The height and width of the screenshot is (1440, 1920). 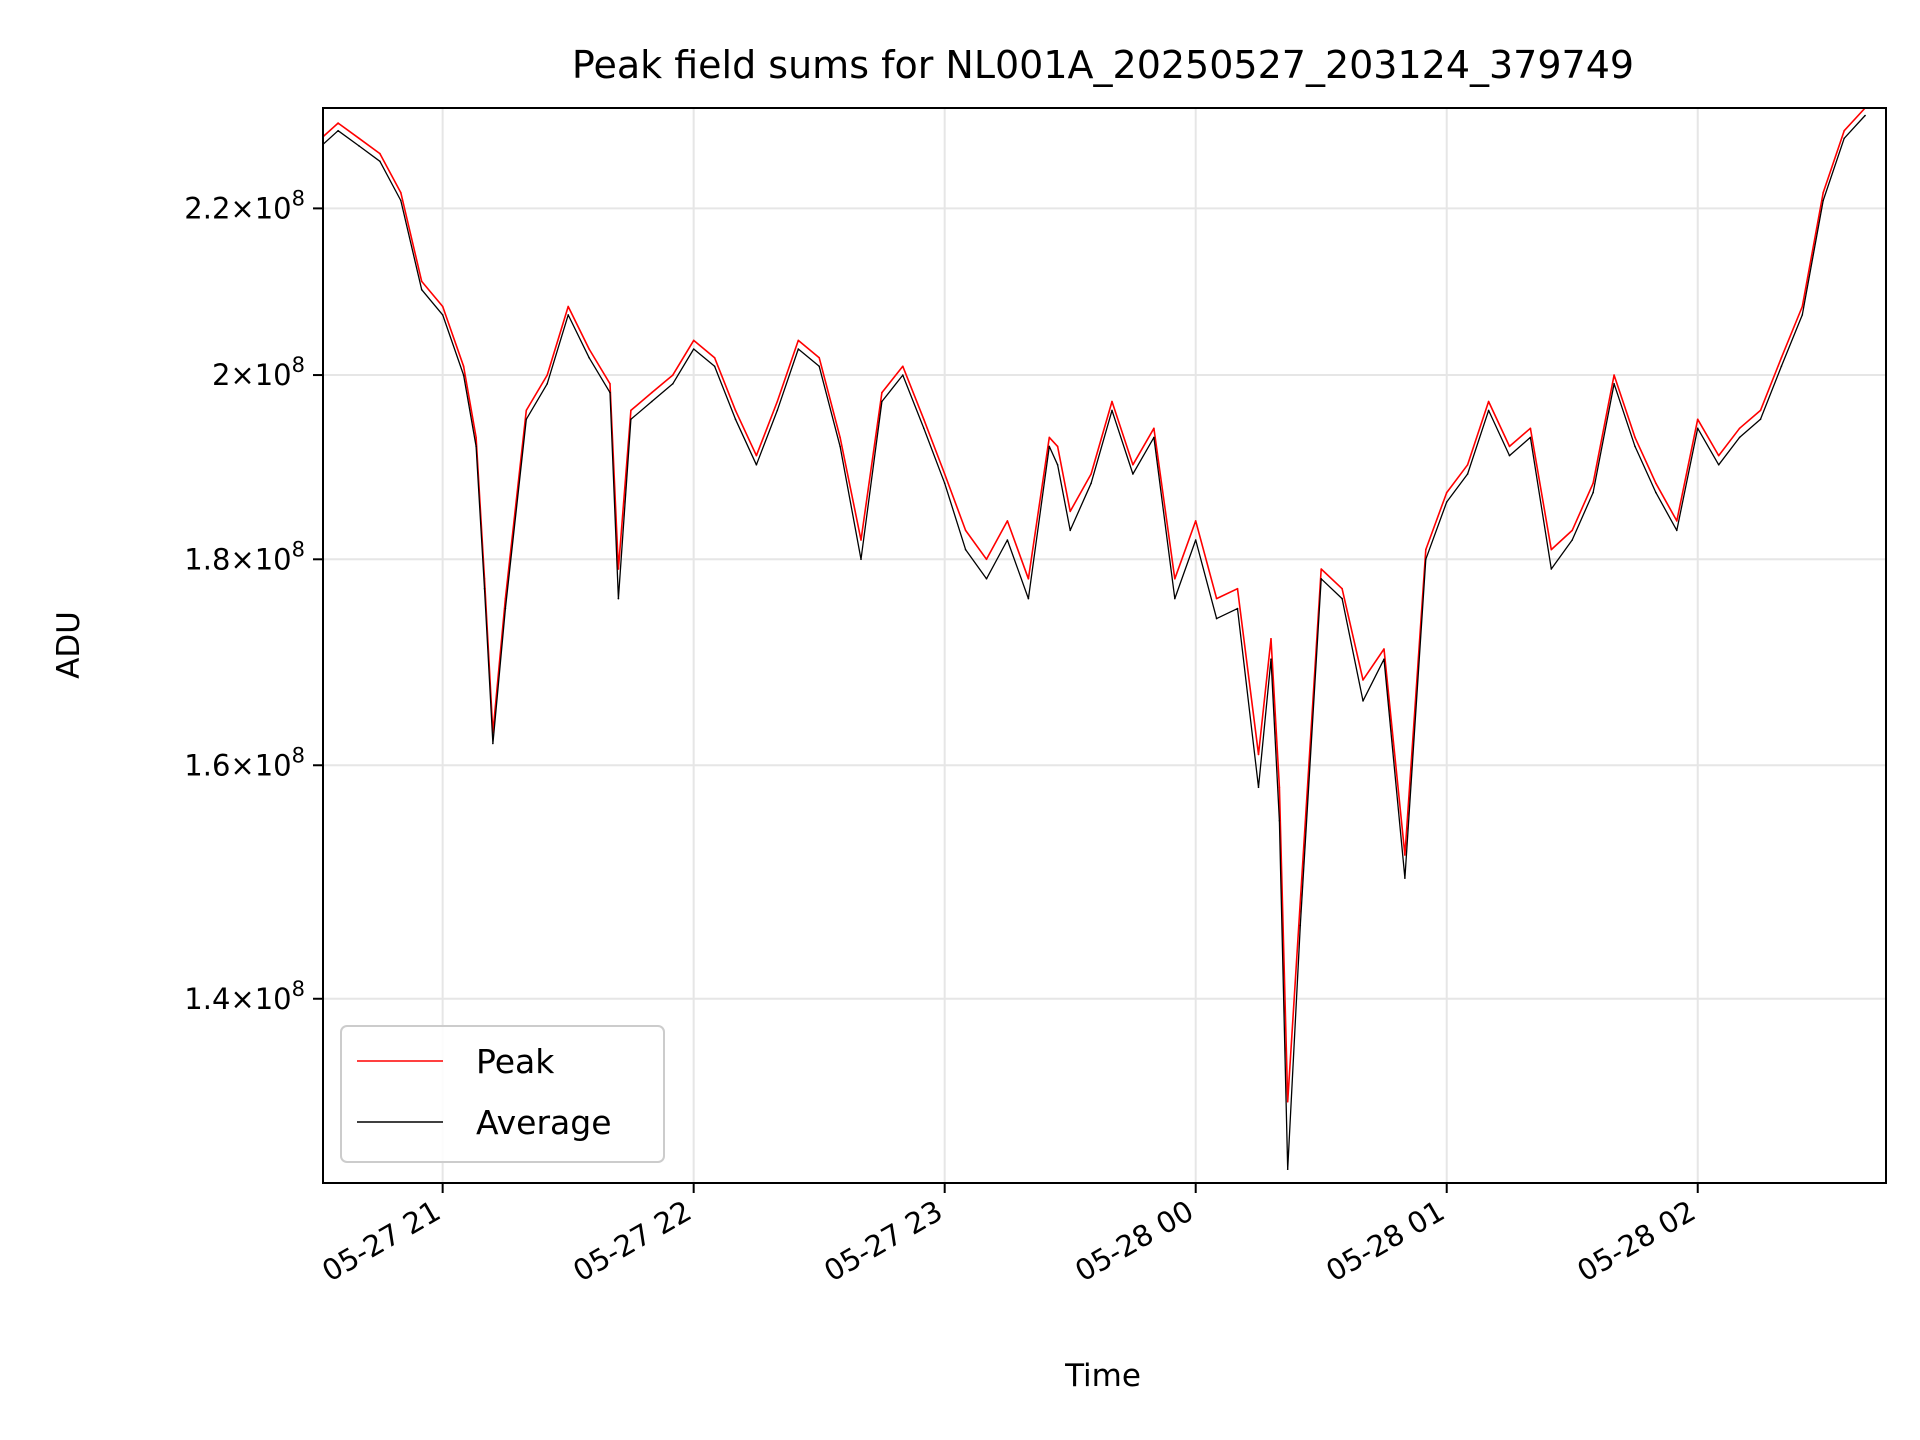 What do you see at coordinates (1102, 1376) in the screenshot?
I see `x-axis-title: Time` at bounding box center [1102, 1376].